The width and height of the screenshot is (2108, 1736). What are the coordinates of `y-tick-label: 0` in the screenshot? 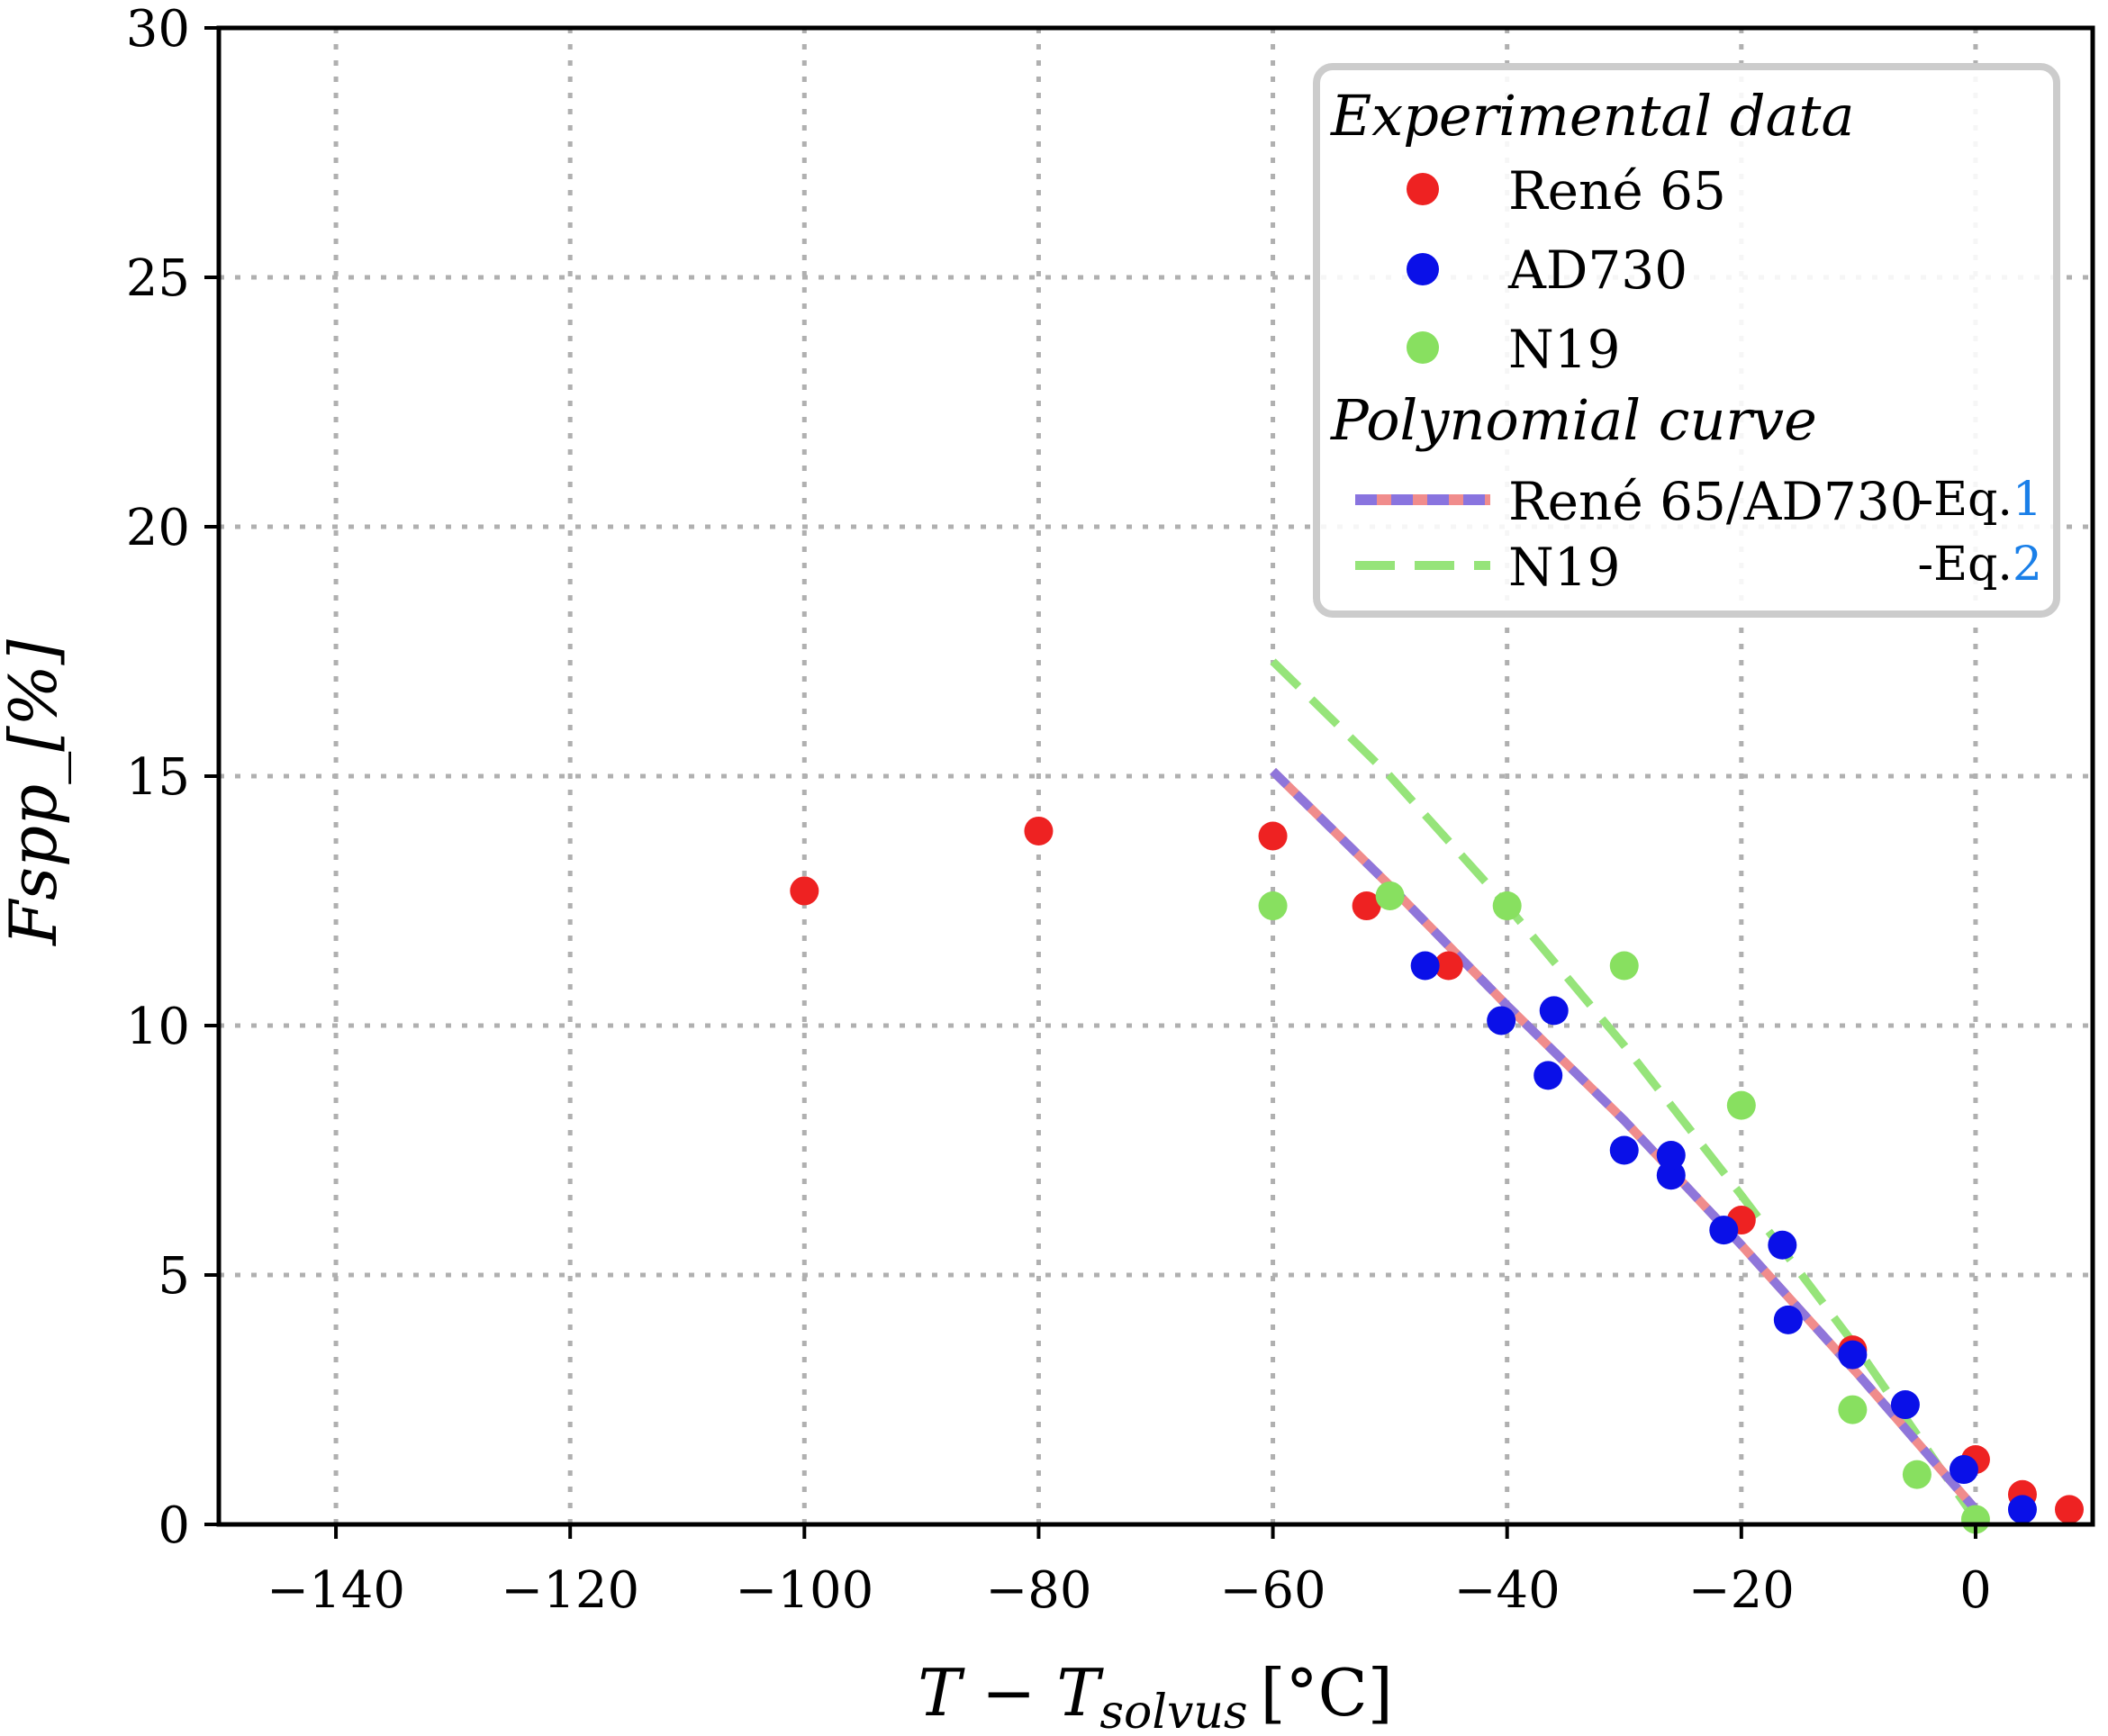 It's located at (174, 1525).